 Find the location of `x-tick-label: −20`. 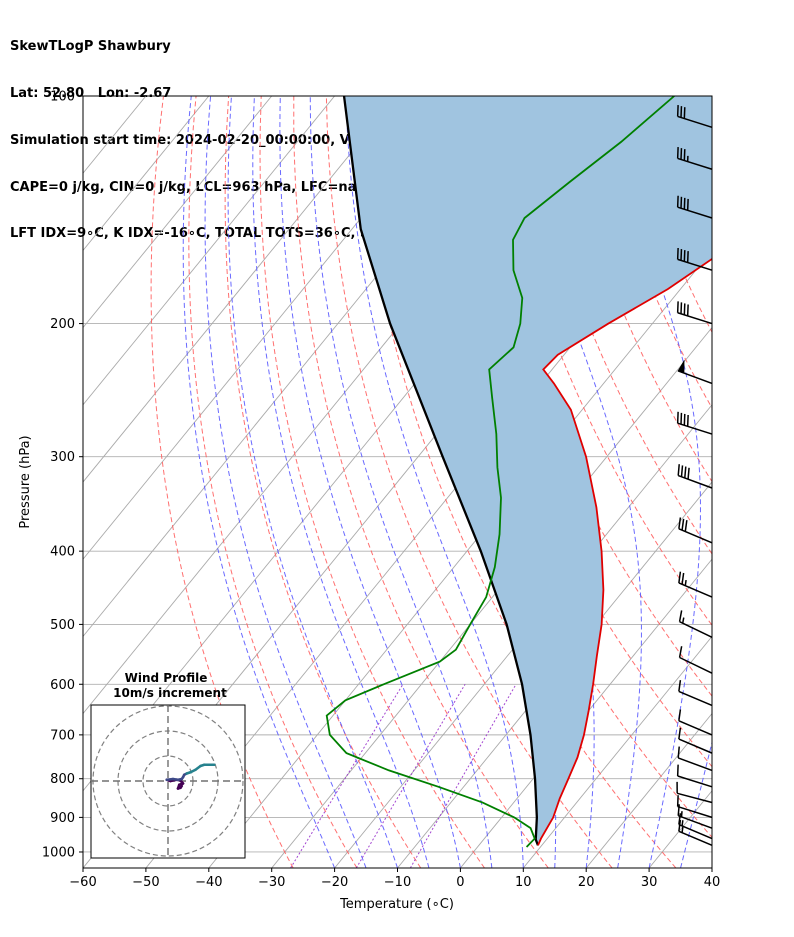

x-tick-label: −20 is located at coordinates (334, 882).